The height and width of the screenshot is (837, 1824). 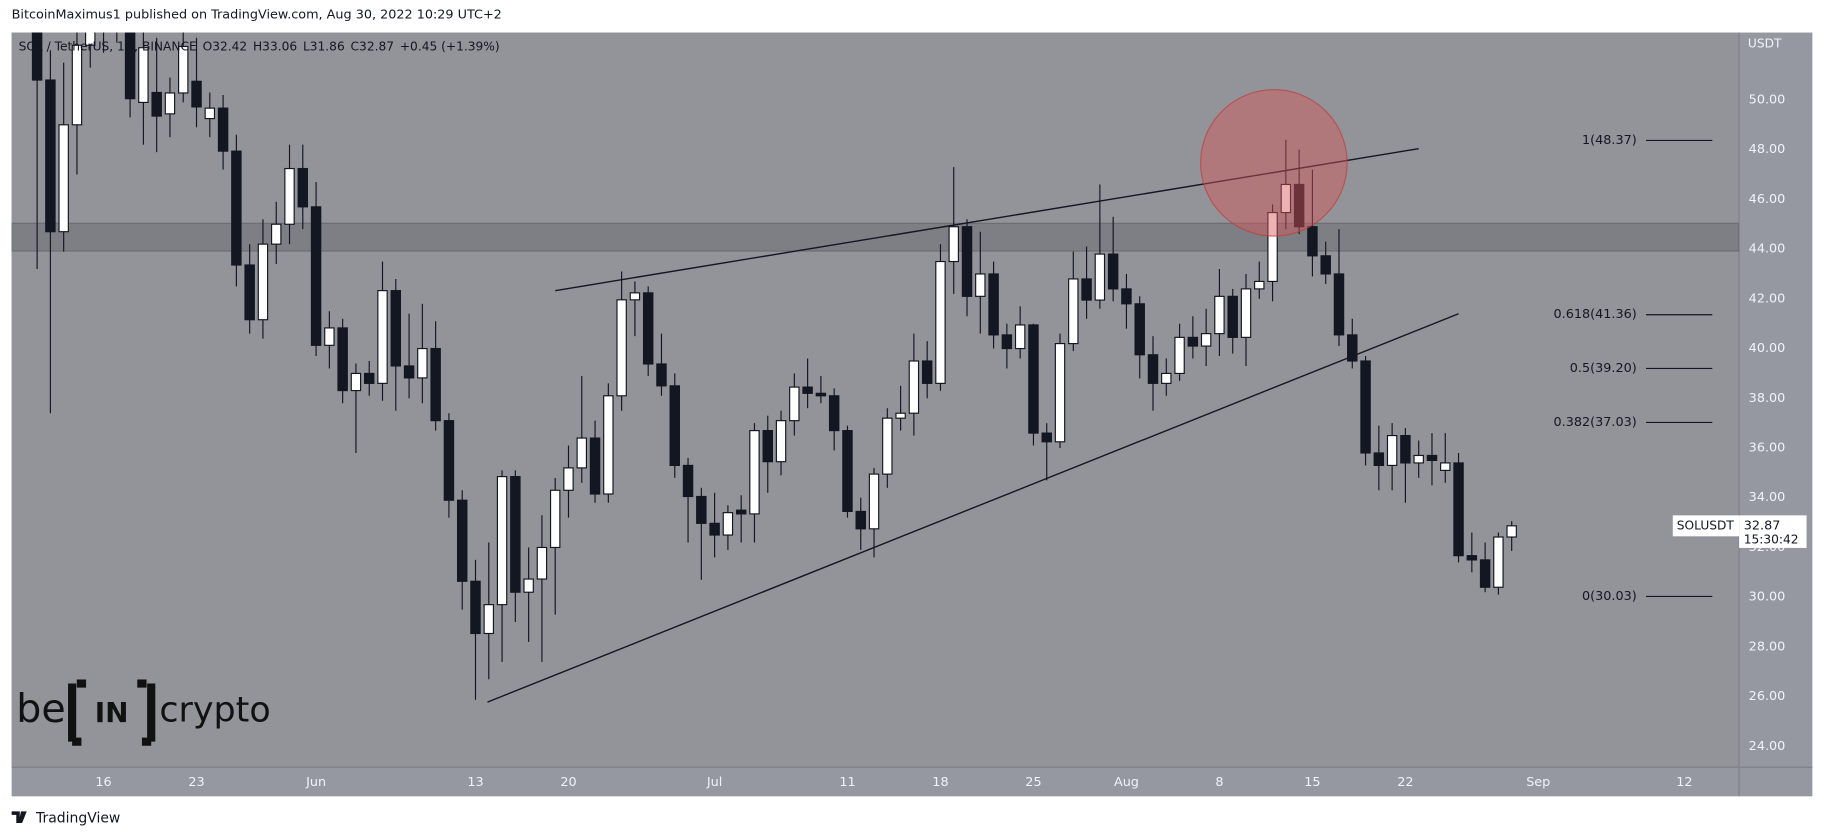 I want to click on ohlc-label: O, so click(x=208, y=46).